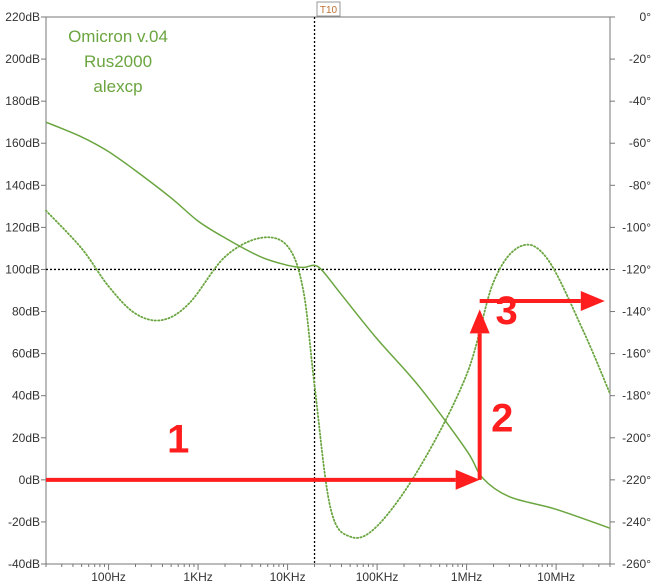  Describe the element at coordinates (22, 227) in the screenshot. I see `left-tick-label: 120dB` at that location.